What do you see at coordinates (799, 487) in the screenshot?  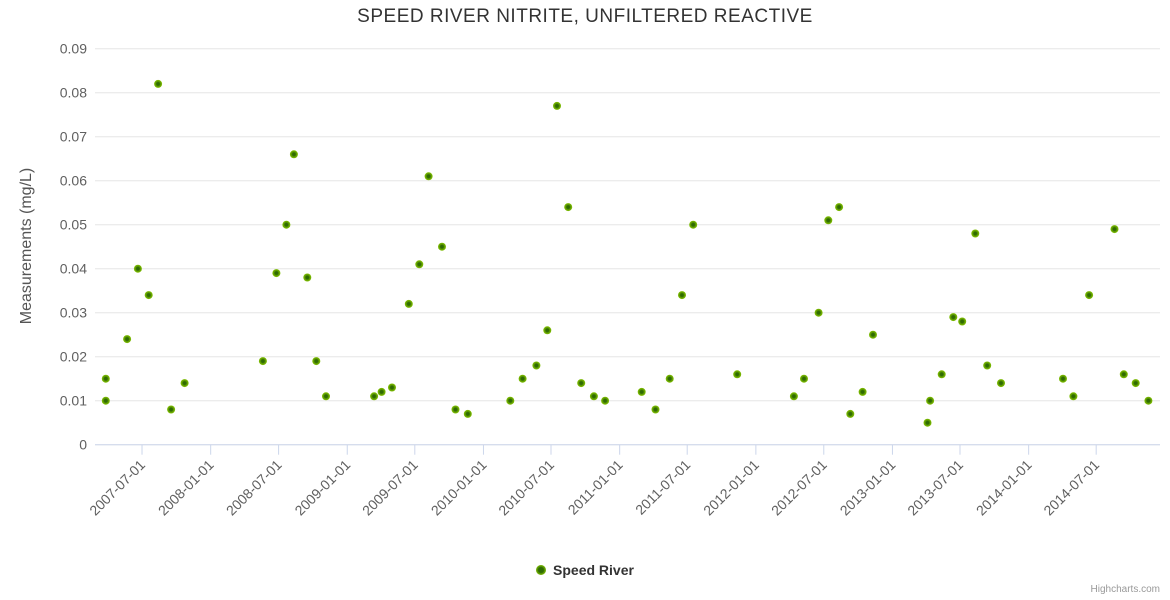 I see `x-axis-tick-label: 2012-07-01` at bounding box center [799, 487].